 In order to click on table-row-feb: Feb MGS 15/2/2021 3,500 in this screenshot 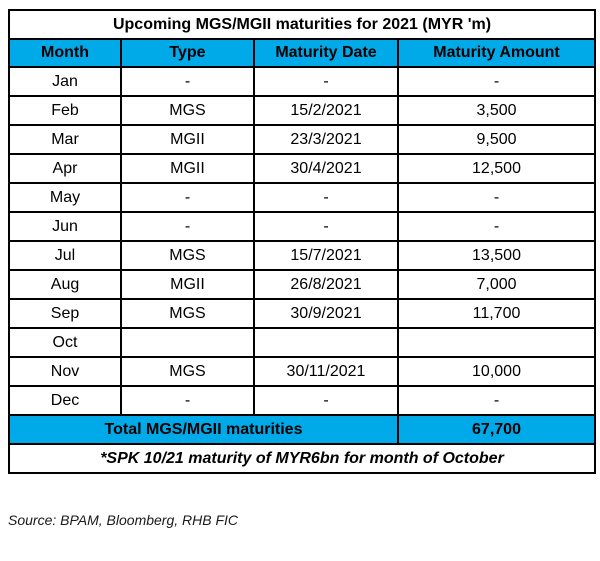, I will do `click(302, 110)`.